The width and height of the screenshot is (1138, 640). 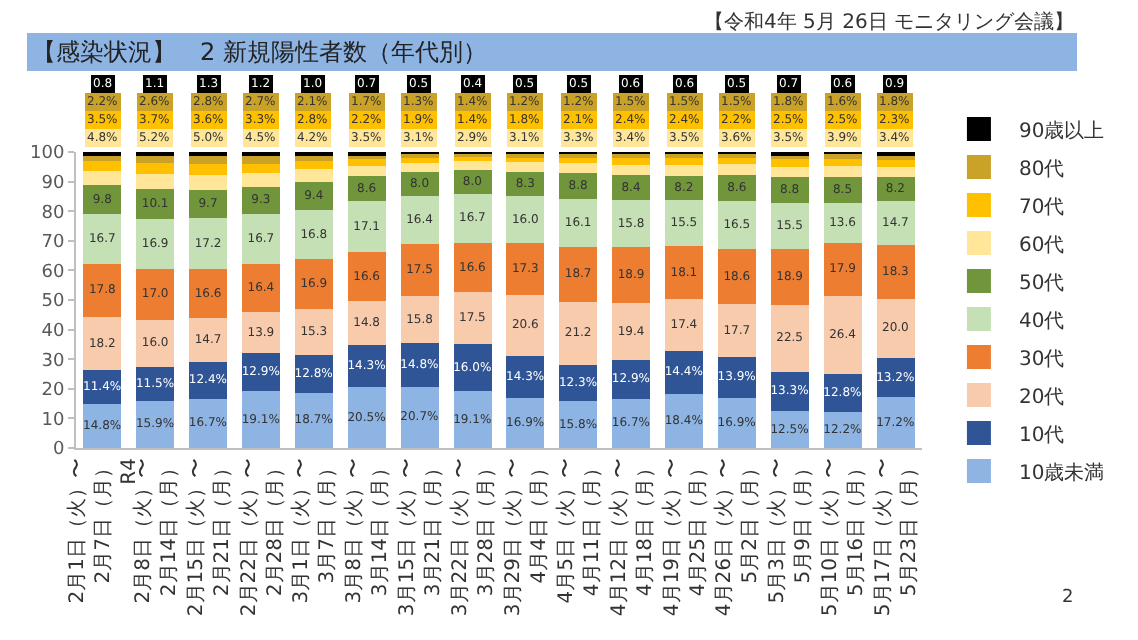 I want to click on y-tick-label: 80, so click(x=53, y=213).